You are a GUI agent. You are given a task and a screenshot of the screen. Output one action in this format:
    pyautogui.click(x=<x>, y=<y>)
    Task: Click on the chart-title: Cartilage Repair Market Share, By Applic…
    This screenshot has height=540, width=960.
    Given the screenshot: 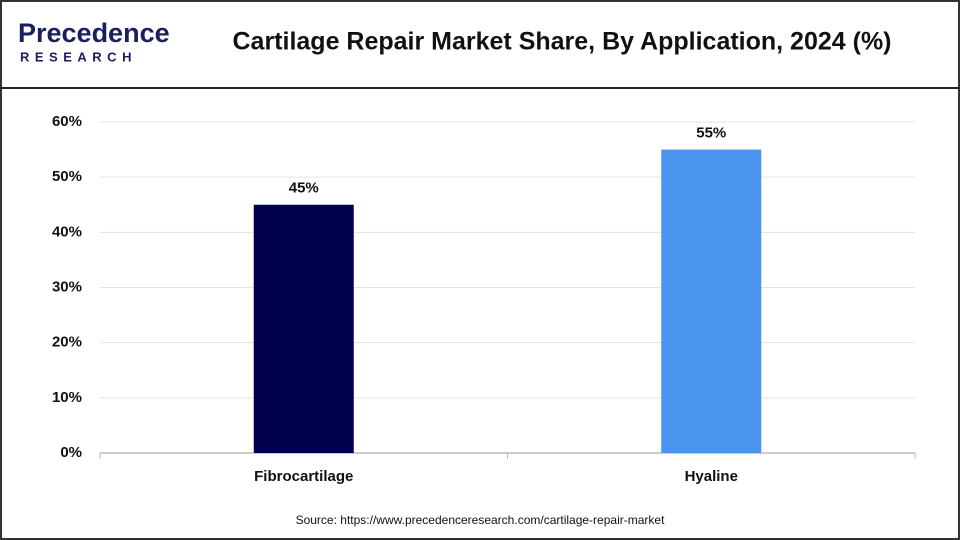 What is the action you would take?
    pyautogui.click(x=561, y=42)
    